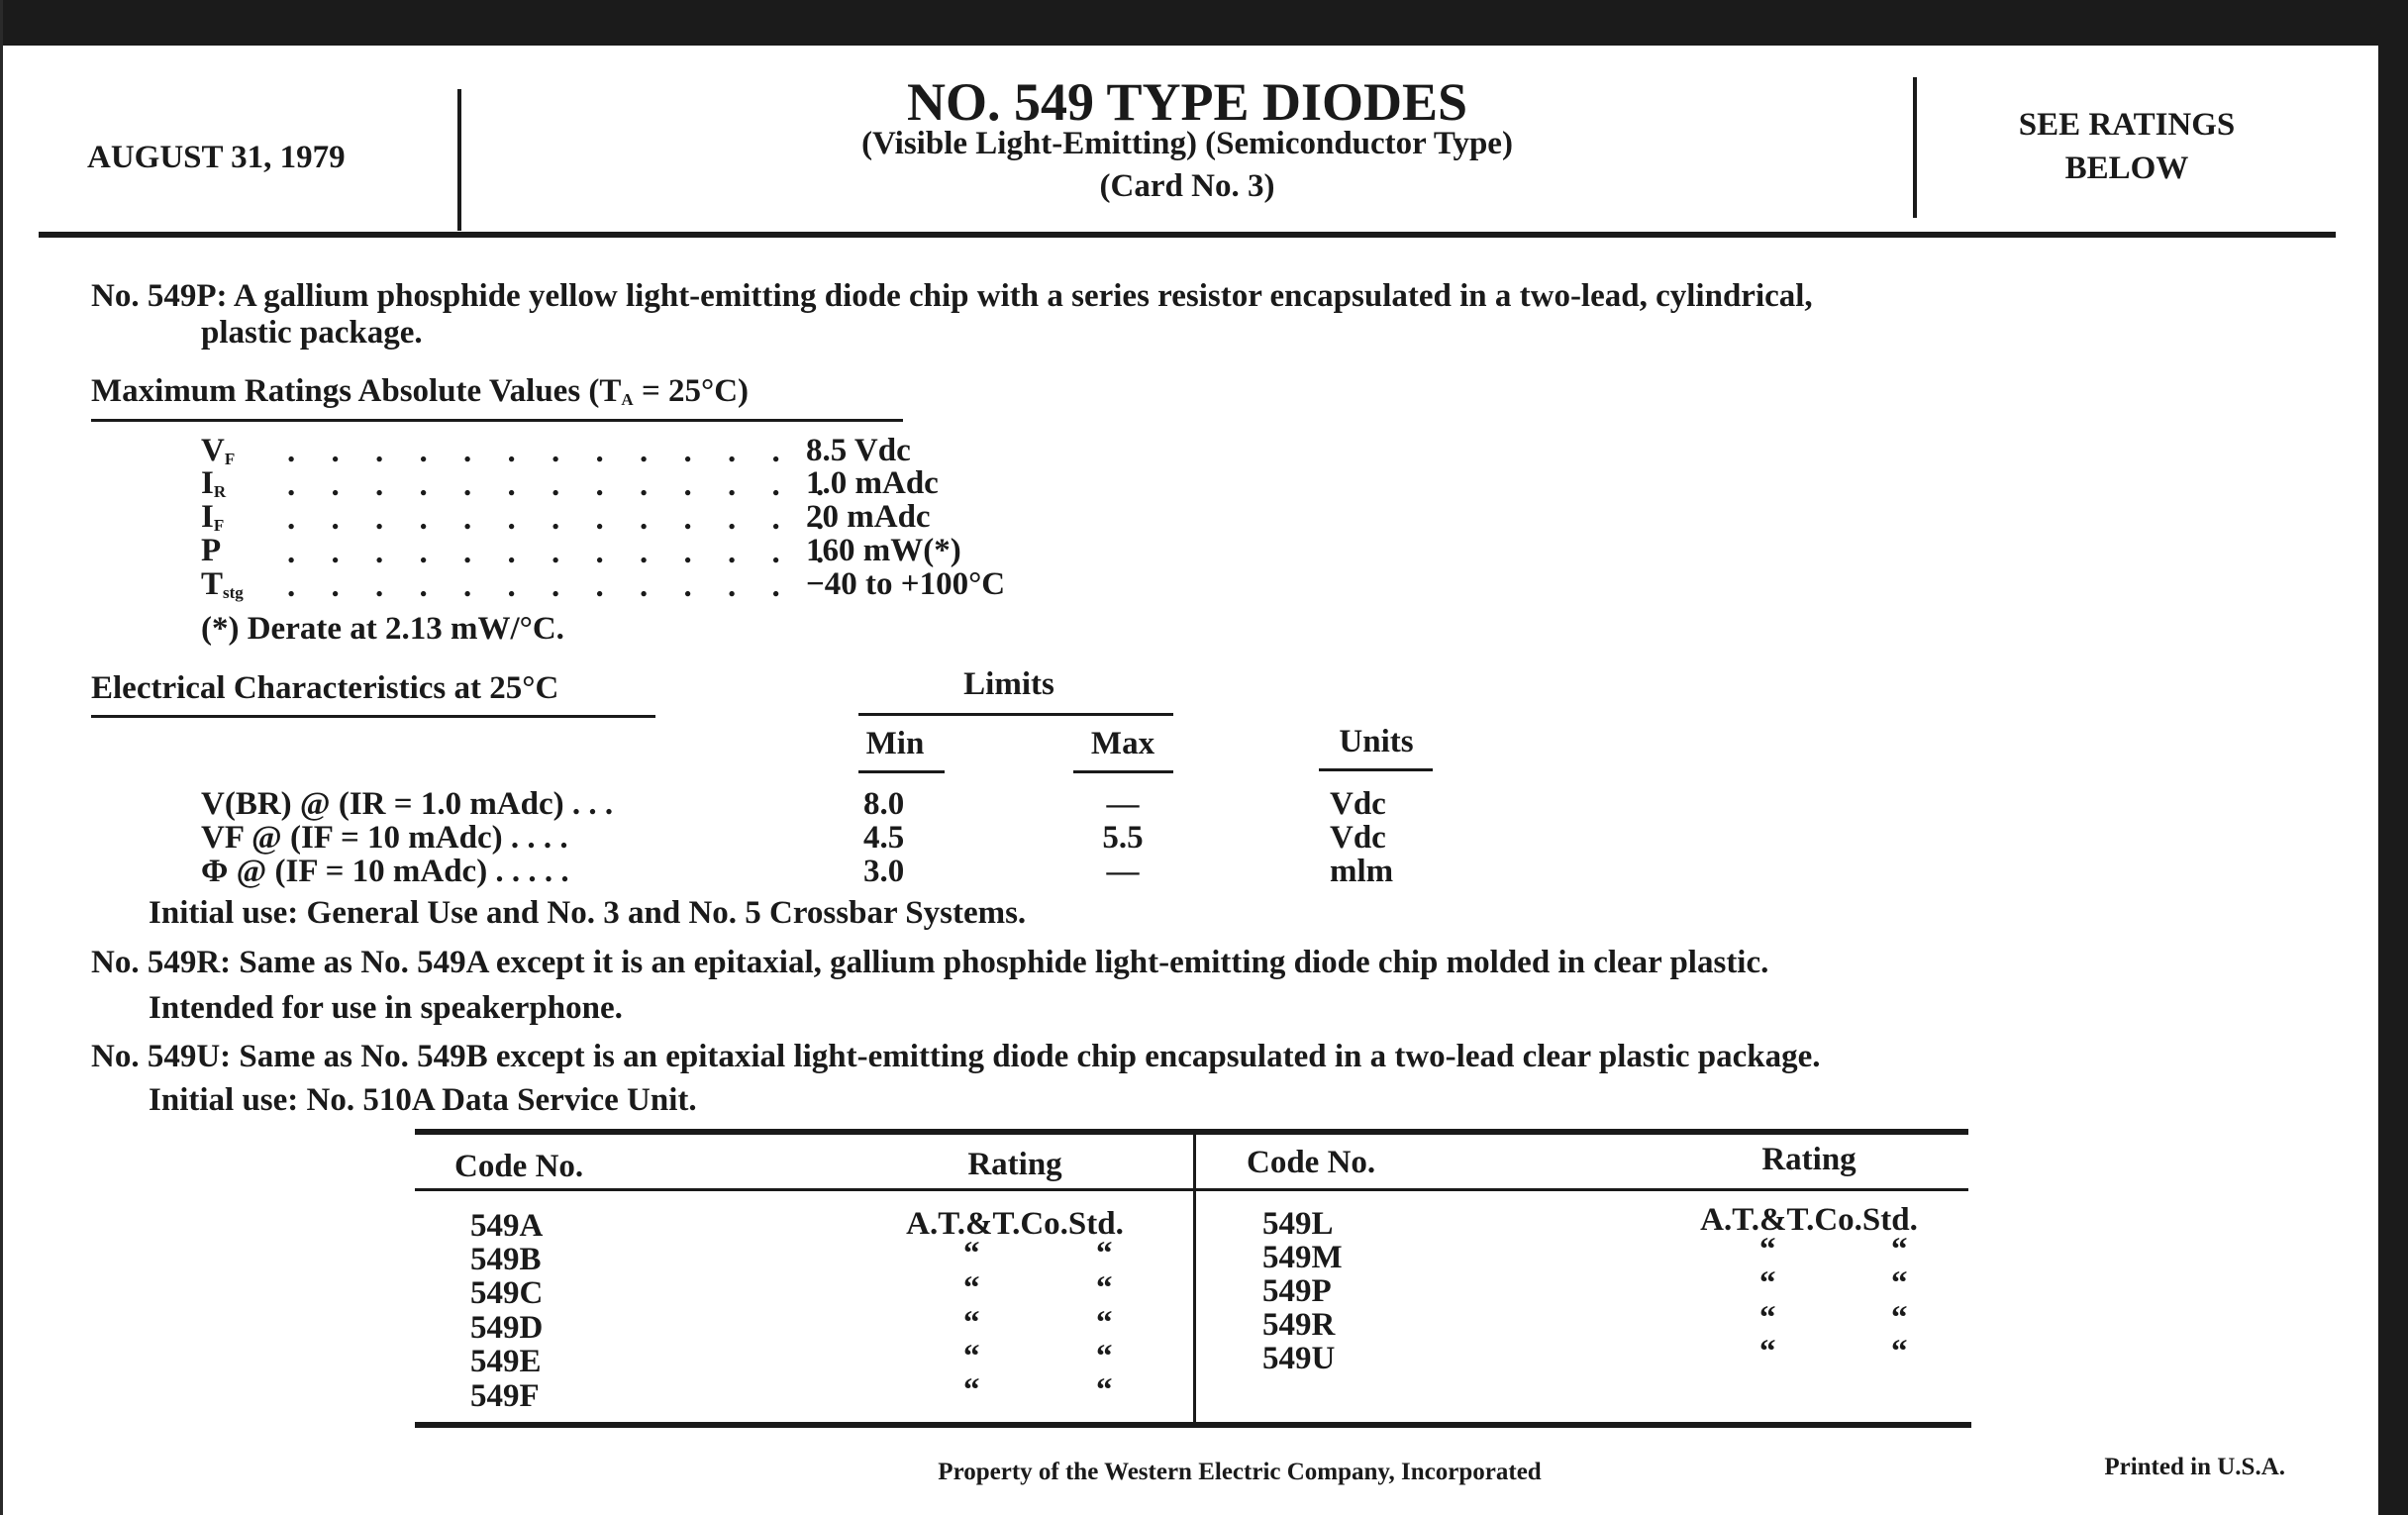  I want to click on code-549u: 549U, so click(1299, 1358).